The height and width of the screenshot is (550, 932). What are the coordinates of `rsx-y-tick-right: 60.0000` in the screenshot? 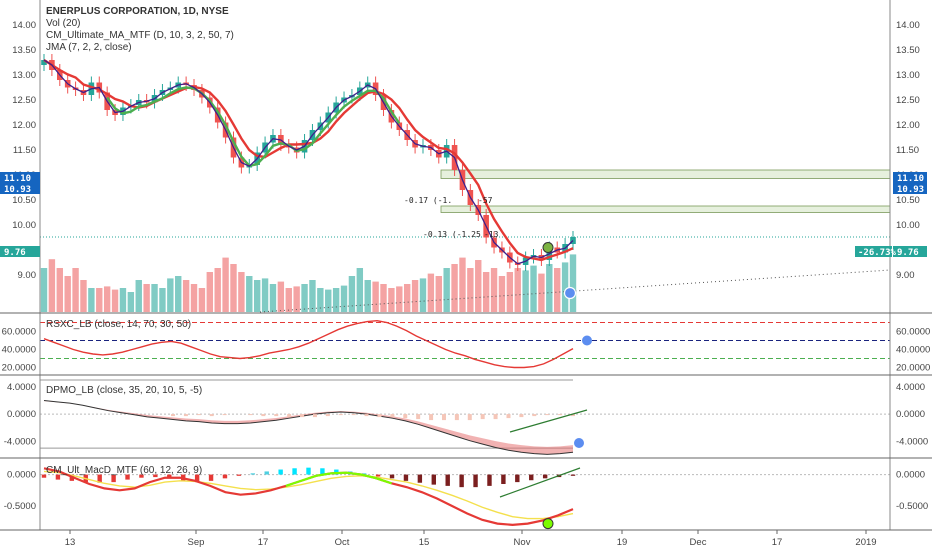 It's located at (913, 332).